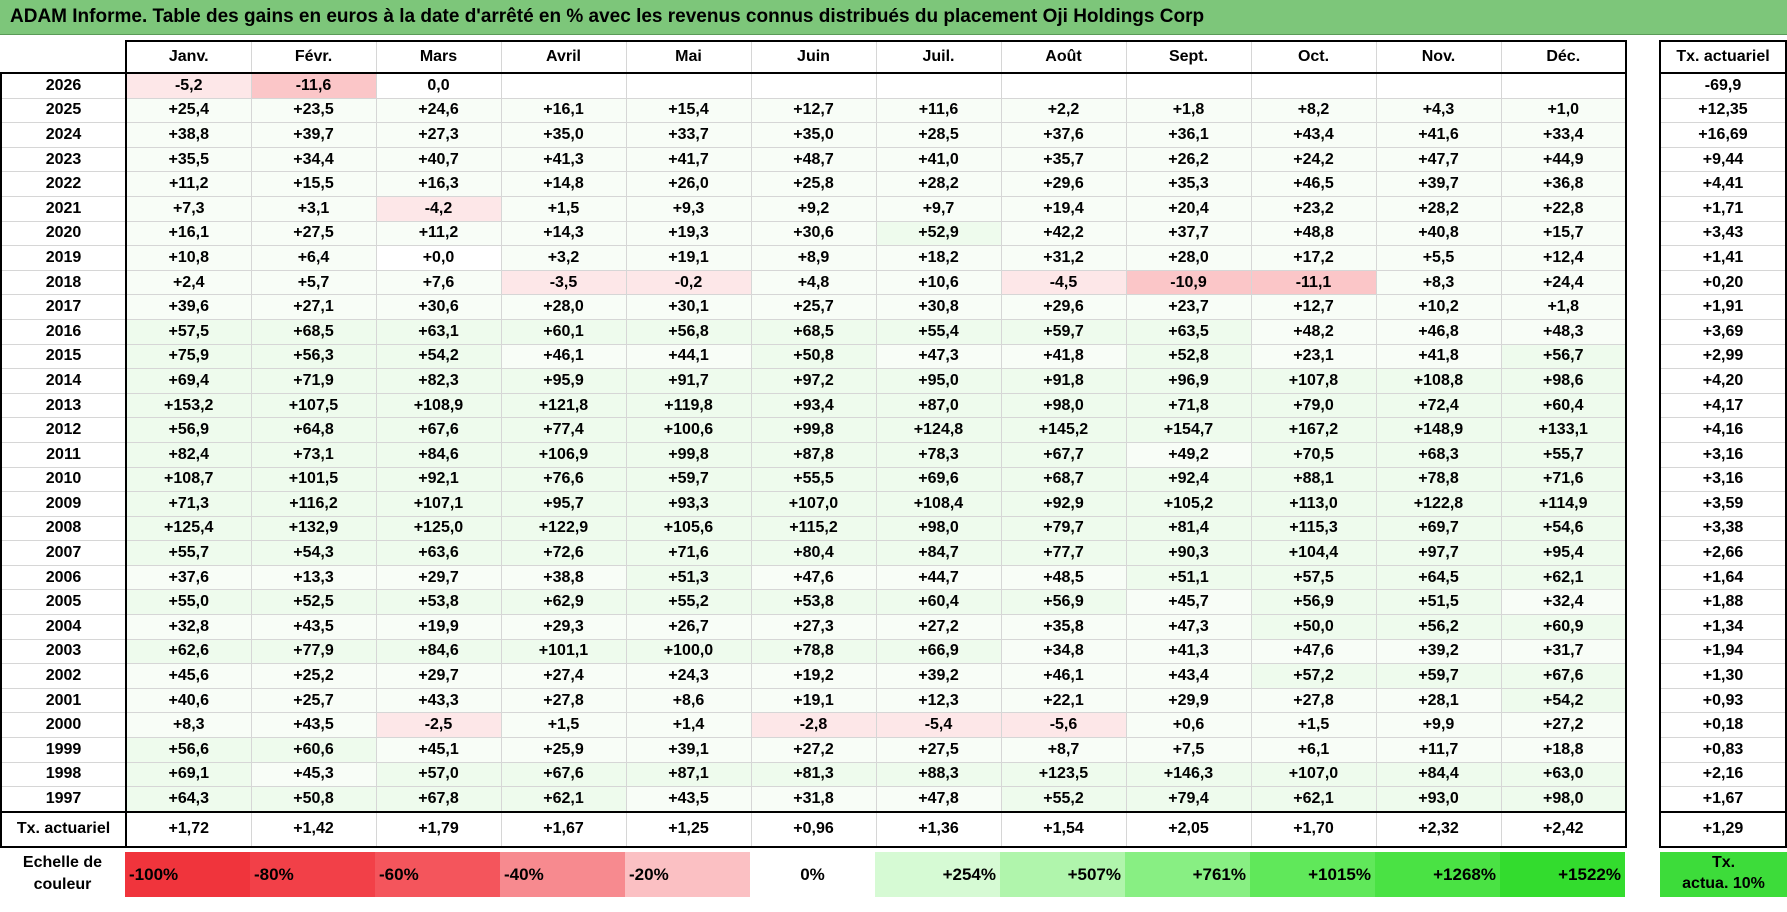 The height and width of the screenshot is (912, 1787). I want to click on value-cell: +26,7, so click(688, 627).